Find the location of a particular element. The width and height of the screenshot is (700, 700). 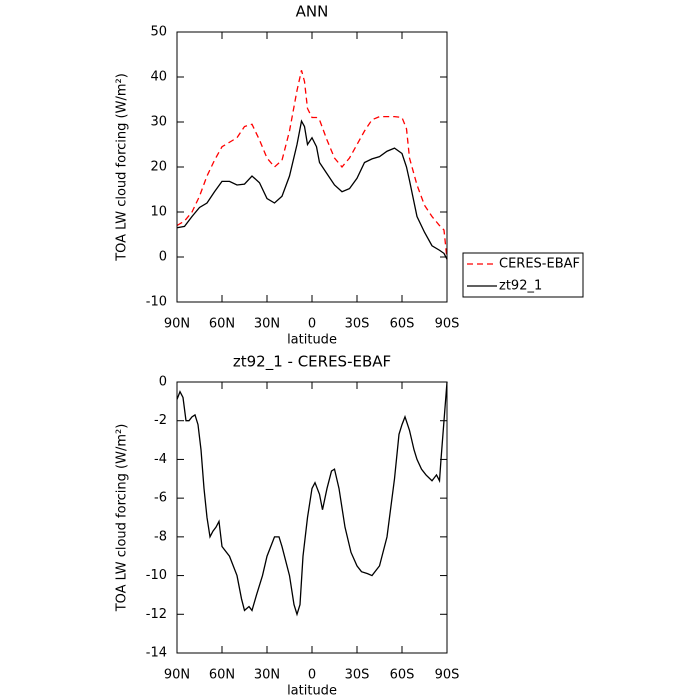

y-tick-label: 30 is located at coordinates (158, 122).